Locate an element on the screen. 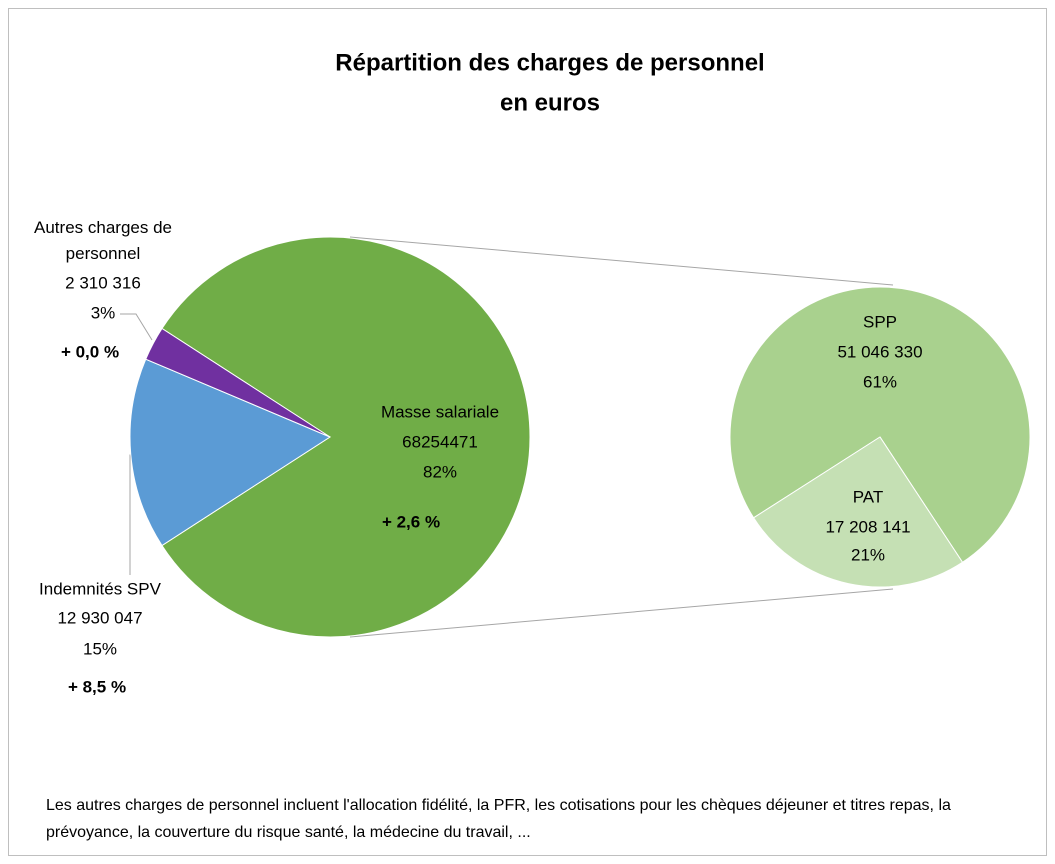 The image size is (1055, 864). percent-label: 82% is located at coordinates (440, 471).